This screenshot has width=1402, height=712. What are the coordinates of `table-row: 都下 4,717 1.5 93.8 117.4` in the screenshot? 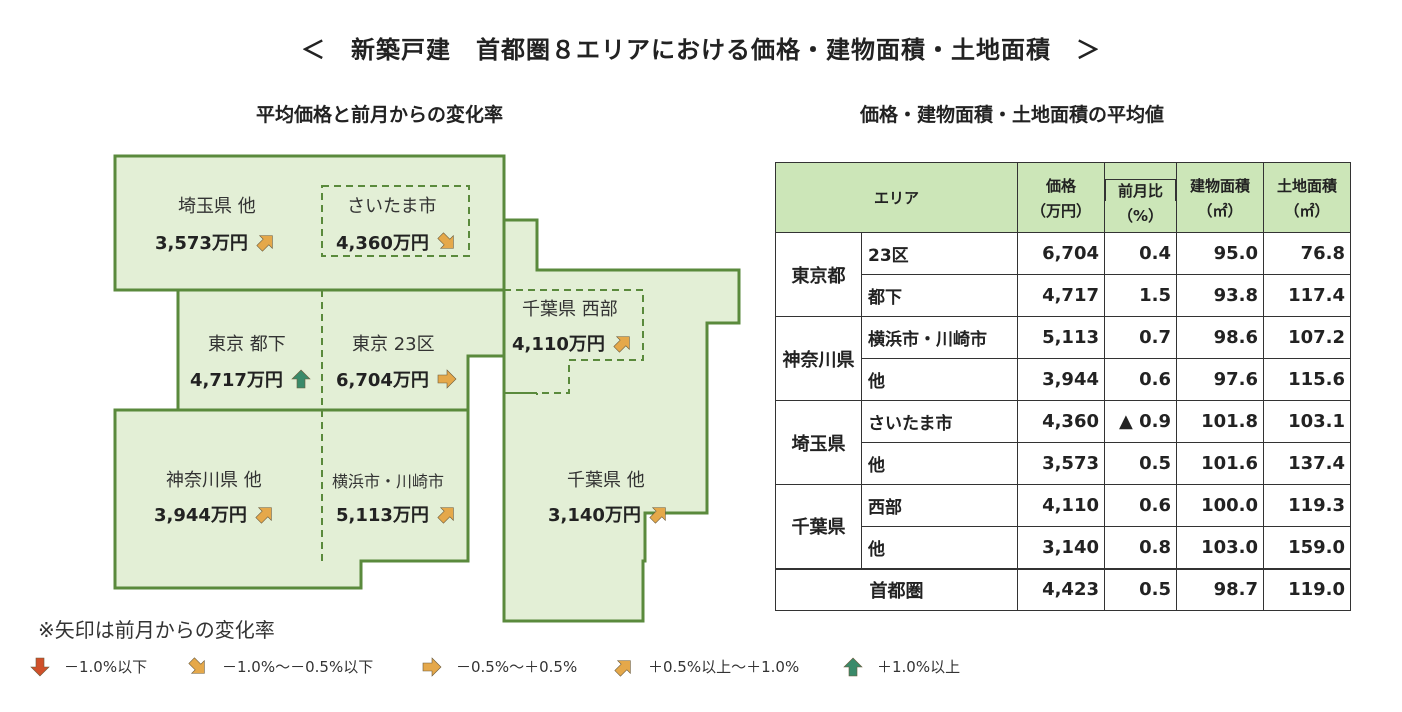 It's located at (1063, 295).